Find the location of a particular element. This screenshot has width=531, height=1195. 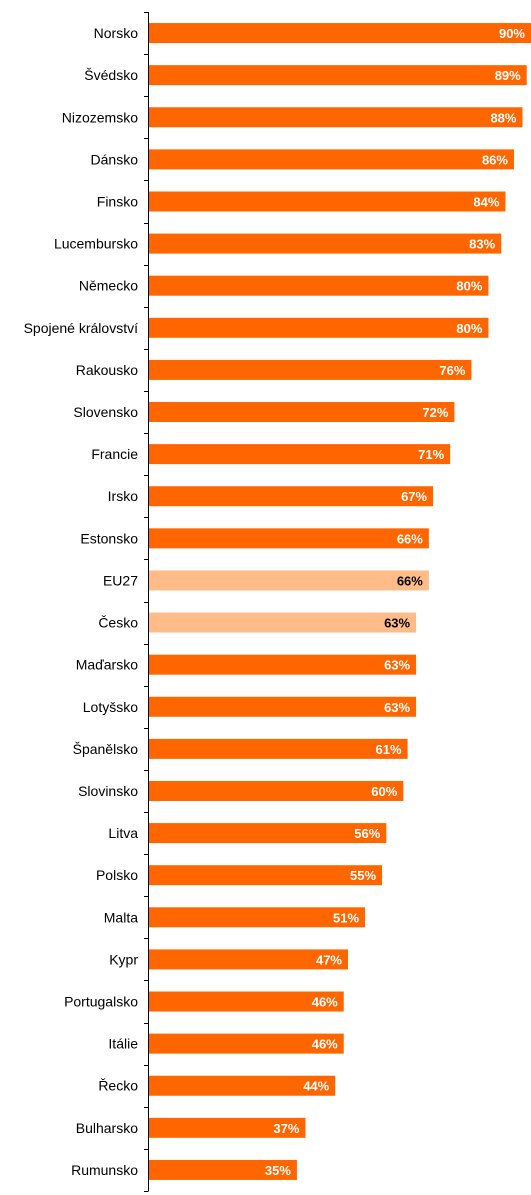

category-label: Řecko is located at coordinates (118, 1086).